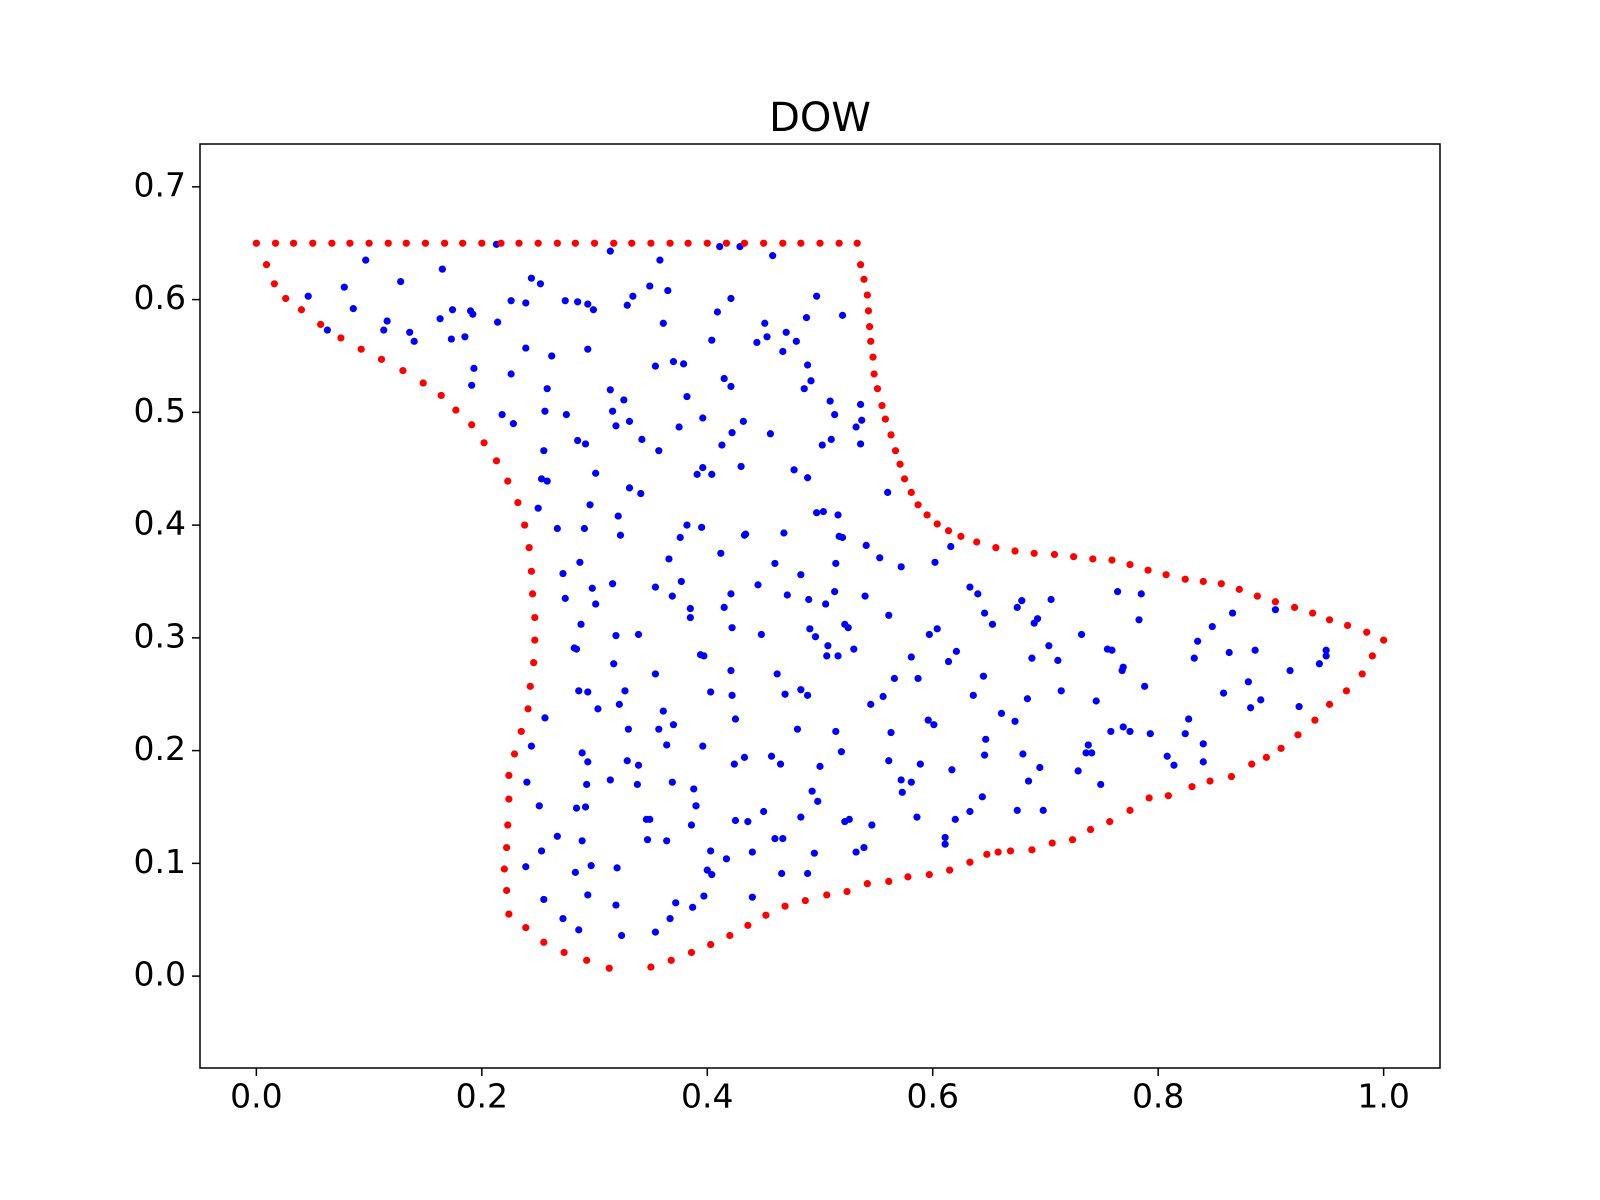  I want to click on y-tick-label: 0.2, so click(160, 748).